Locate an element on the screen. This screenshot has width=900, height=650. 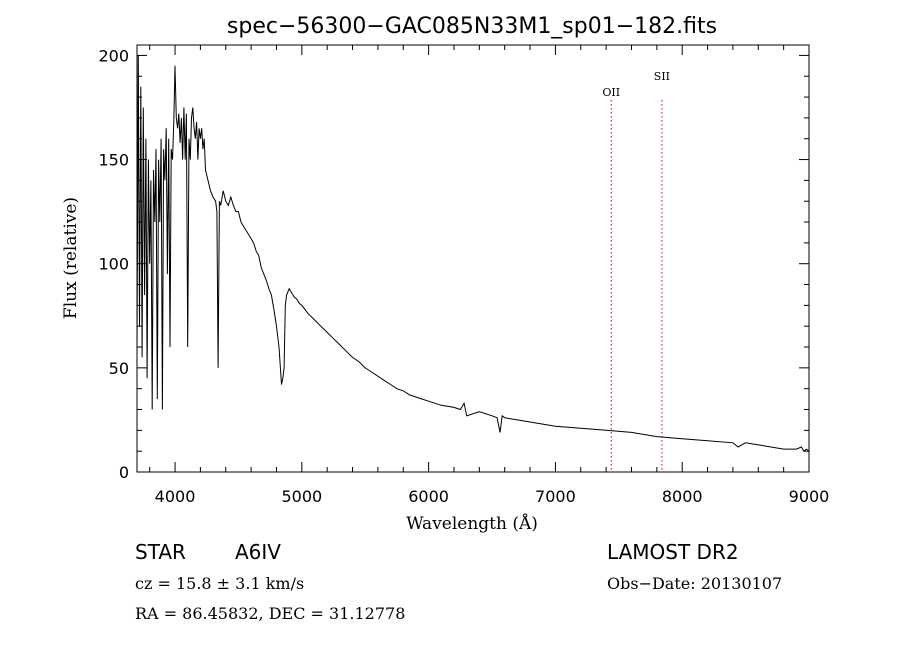
y-tick-labels: 0 50 100 150 200 is located at coordinates (113, 264).